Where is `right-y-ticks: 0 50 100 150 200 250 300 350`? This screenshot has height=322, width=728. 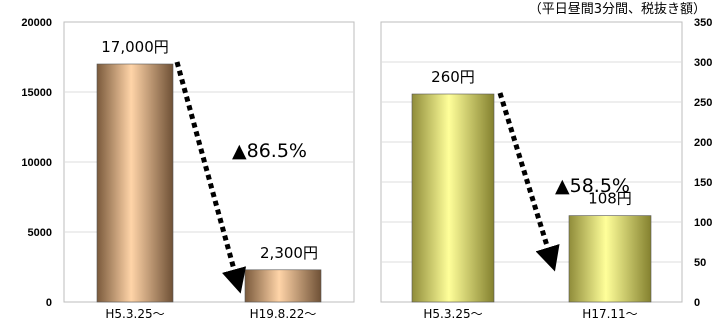
right-y-ticks: 0 50 100 150 200 250 300 350 is located at coordinates (703, 163).